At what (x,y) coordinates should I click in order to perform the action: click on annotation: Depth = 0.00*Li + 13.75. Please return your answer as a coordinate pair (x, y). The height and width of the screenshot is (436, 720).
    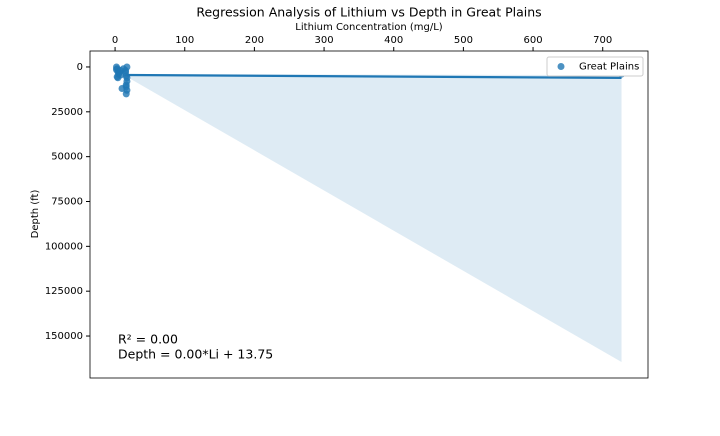
    Looking at the image, I should click on (195, 354).